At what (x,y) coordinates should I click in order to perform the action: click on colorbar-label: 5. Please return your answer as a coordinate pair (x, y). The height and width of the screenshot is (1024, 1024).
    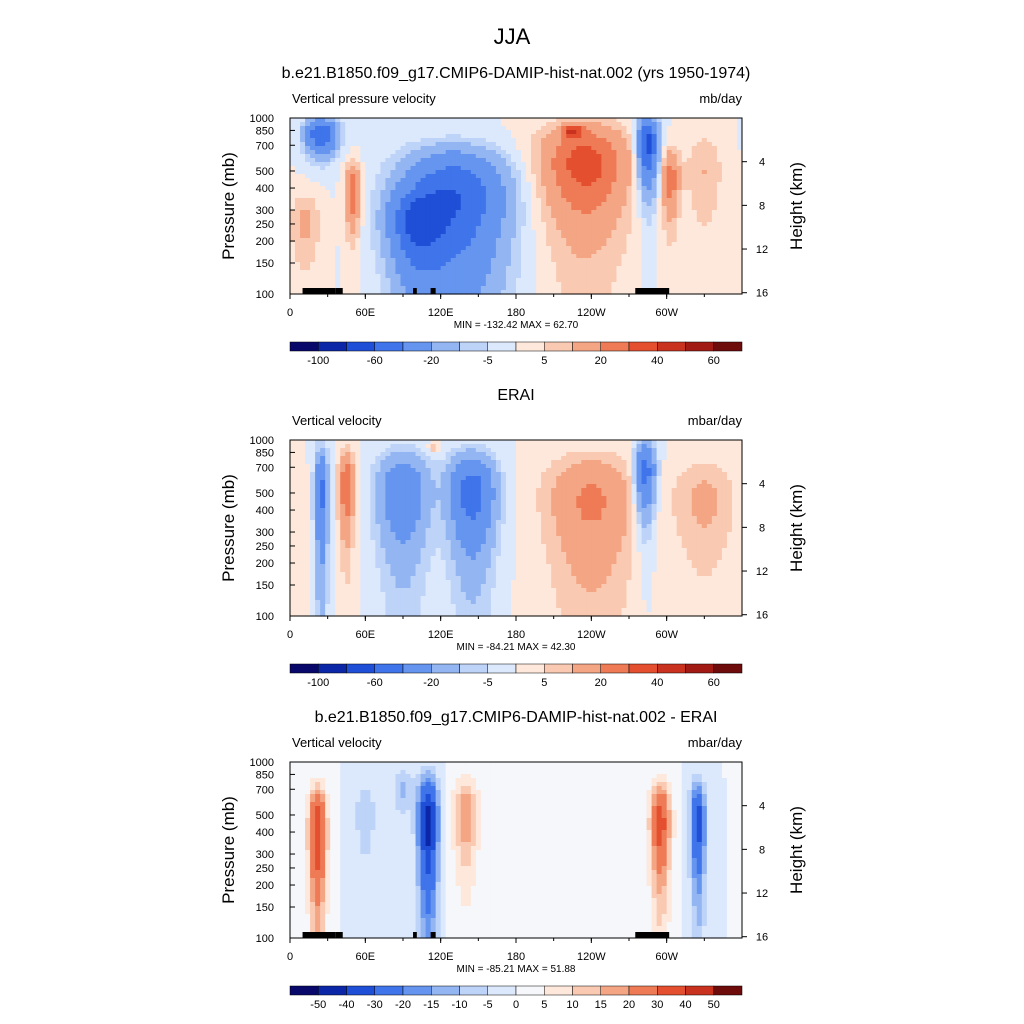
    Looking at the image, I should click on (544, 683).